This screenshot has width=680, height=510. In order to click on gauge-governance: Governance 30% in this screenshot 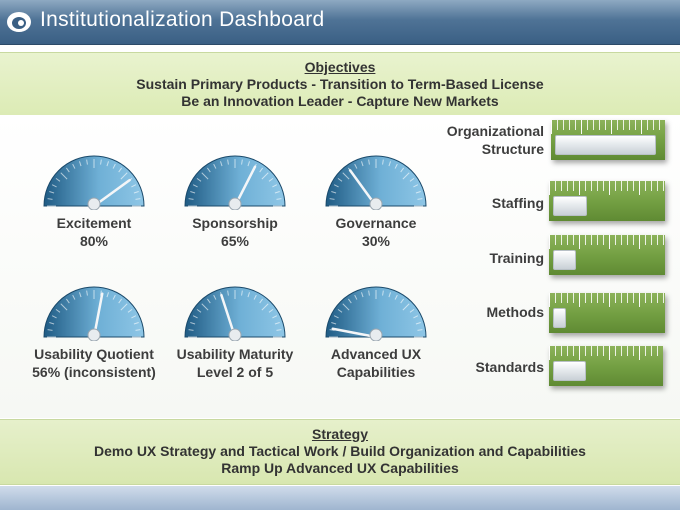, I will do `click(376, 201)`.